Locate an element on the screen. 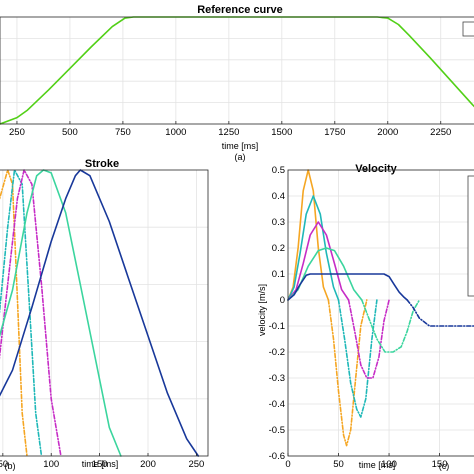  x-tick-label: 2250 is located at coordinates (440, 132).